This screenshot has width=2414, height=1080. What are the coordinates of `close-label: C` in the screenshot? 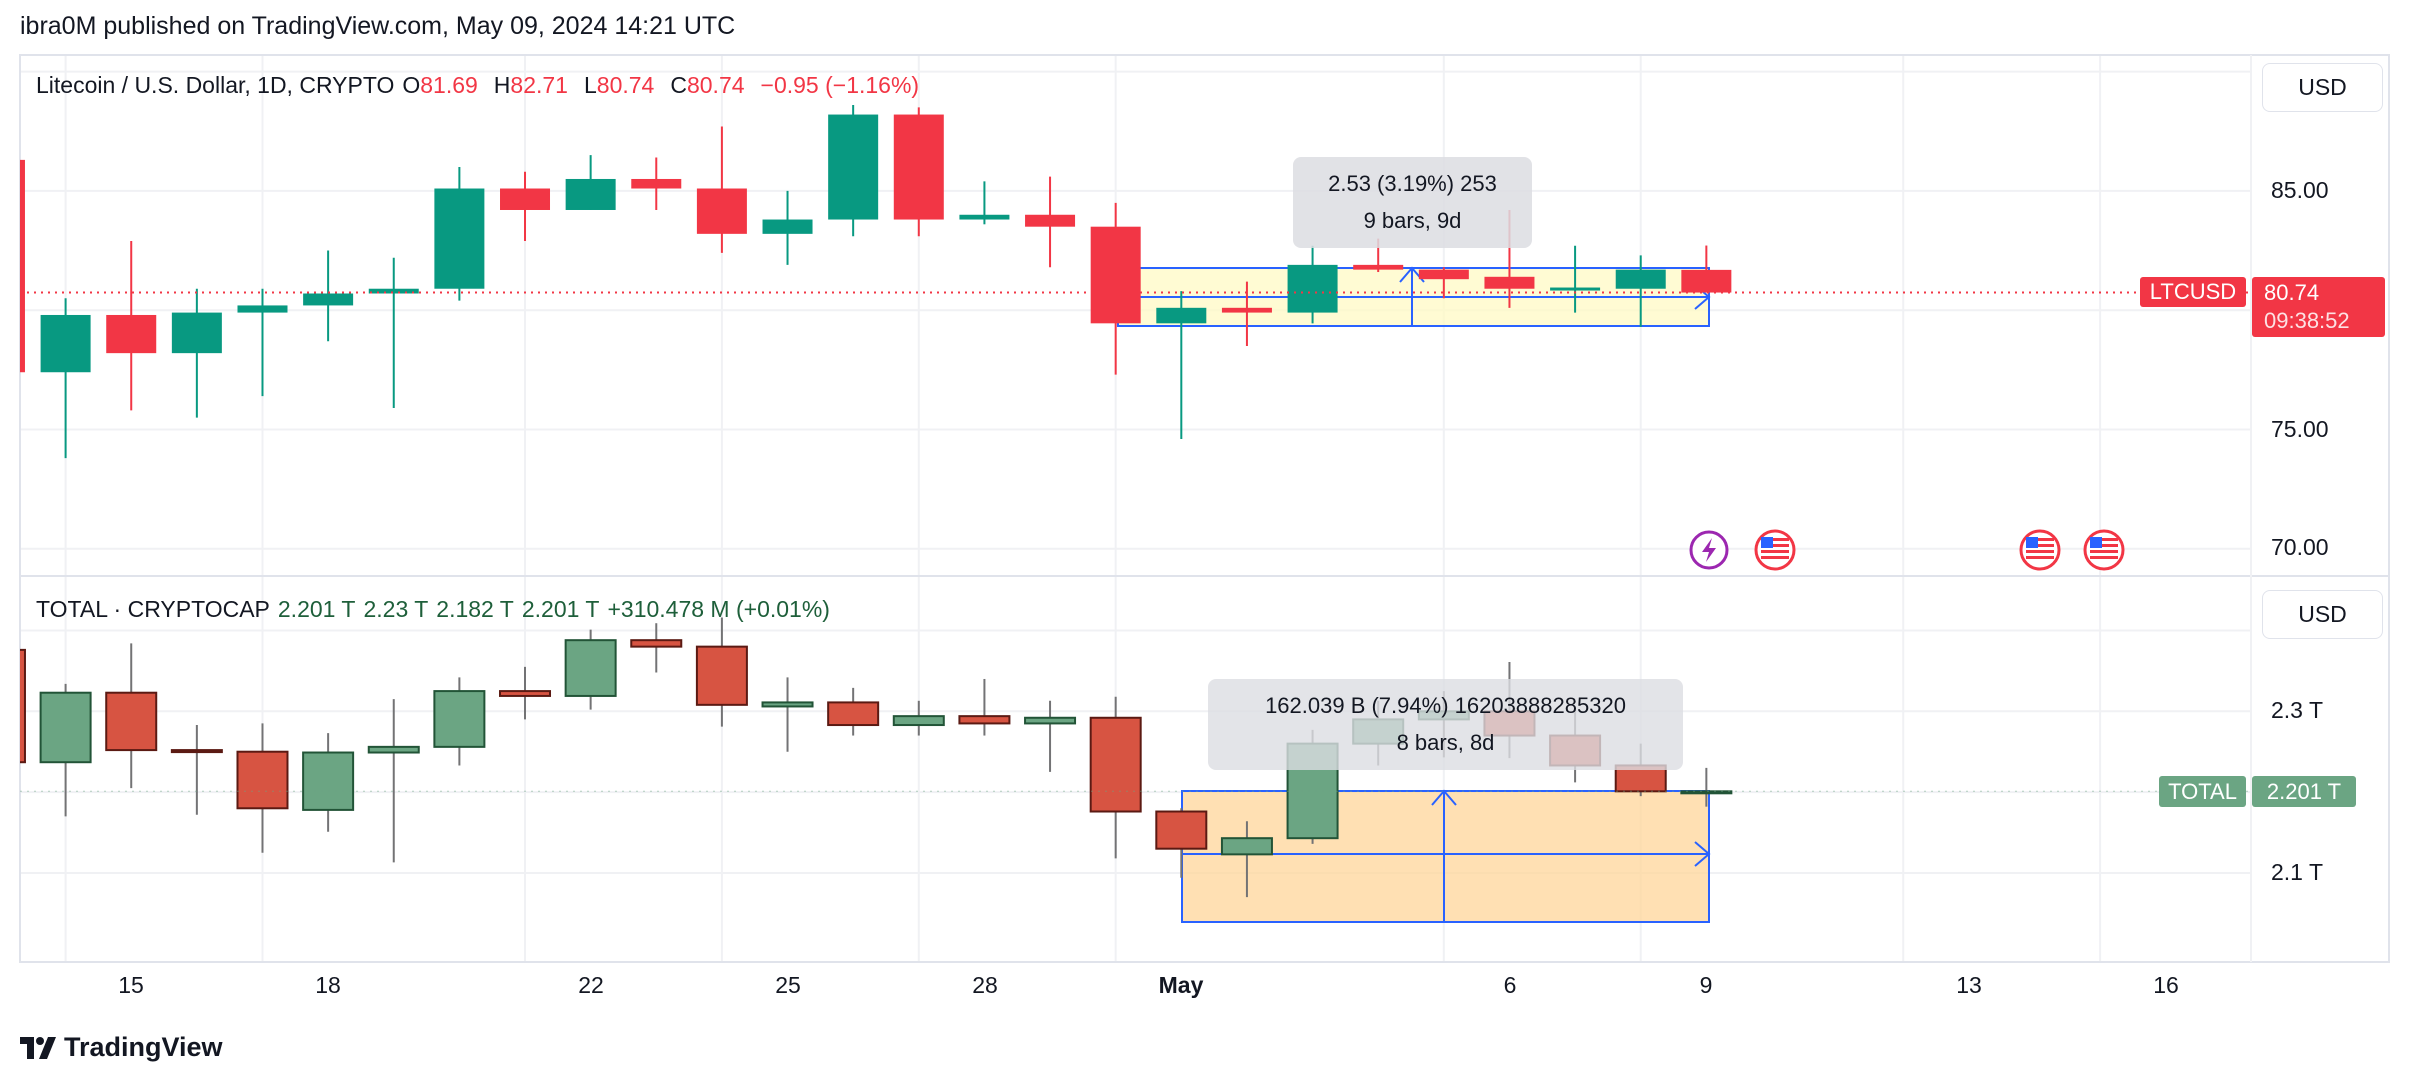 It's located at (678, 85).